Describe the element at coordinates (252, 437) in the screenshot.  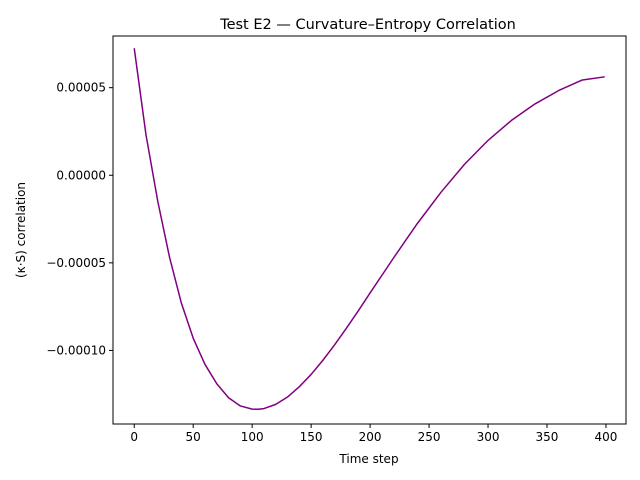
I see `x-tick-label: 100` at that location.